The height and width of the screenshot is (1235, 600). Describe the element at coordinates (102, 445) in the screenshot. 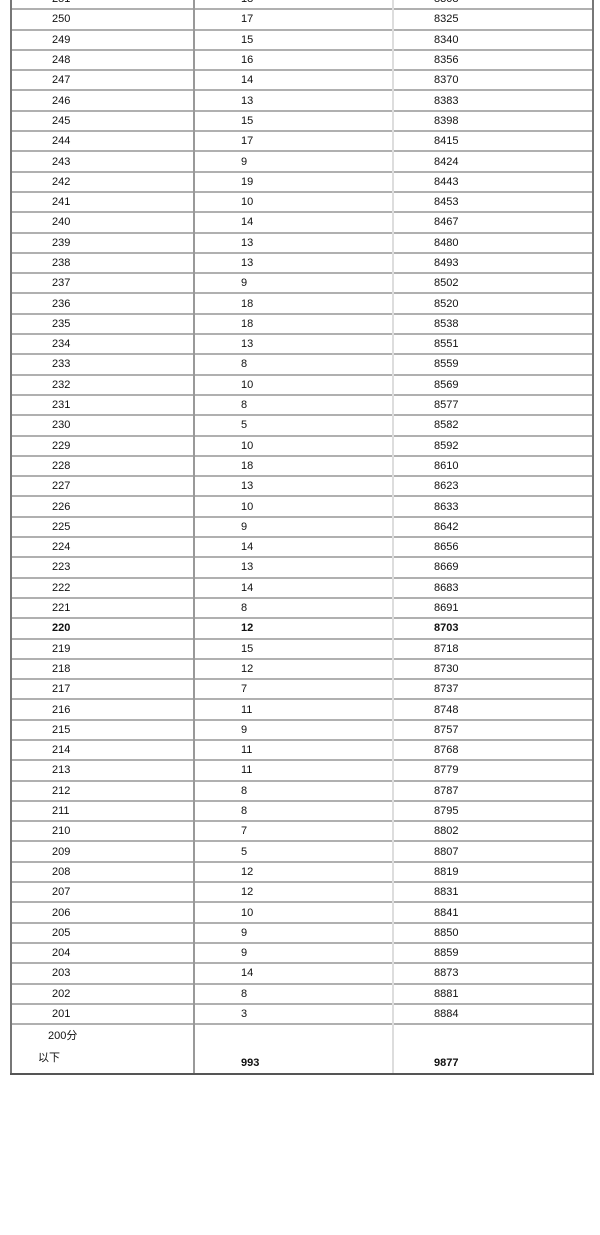

I see `score-cell: 229` at that location.